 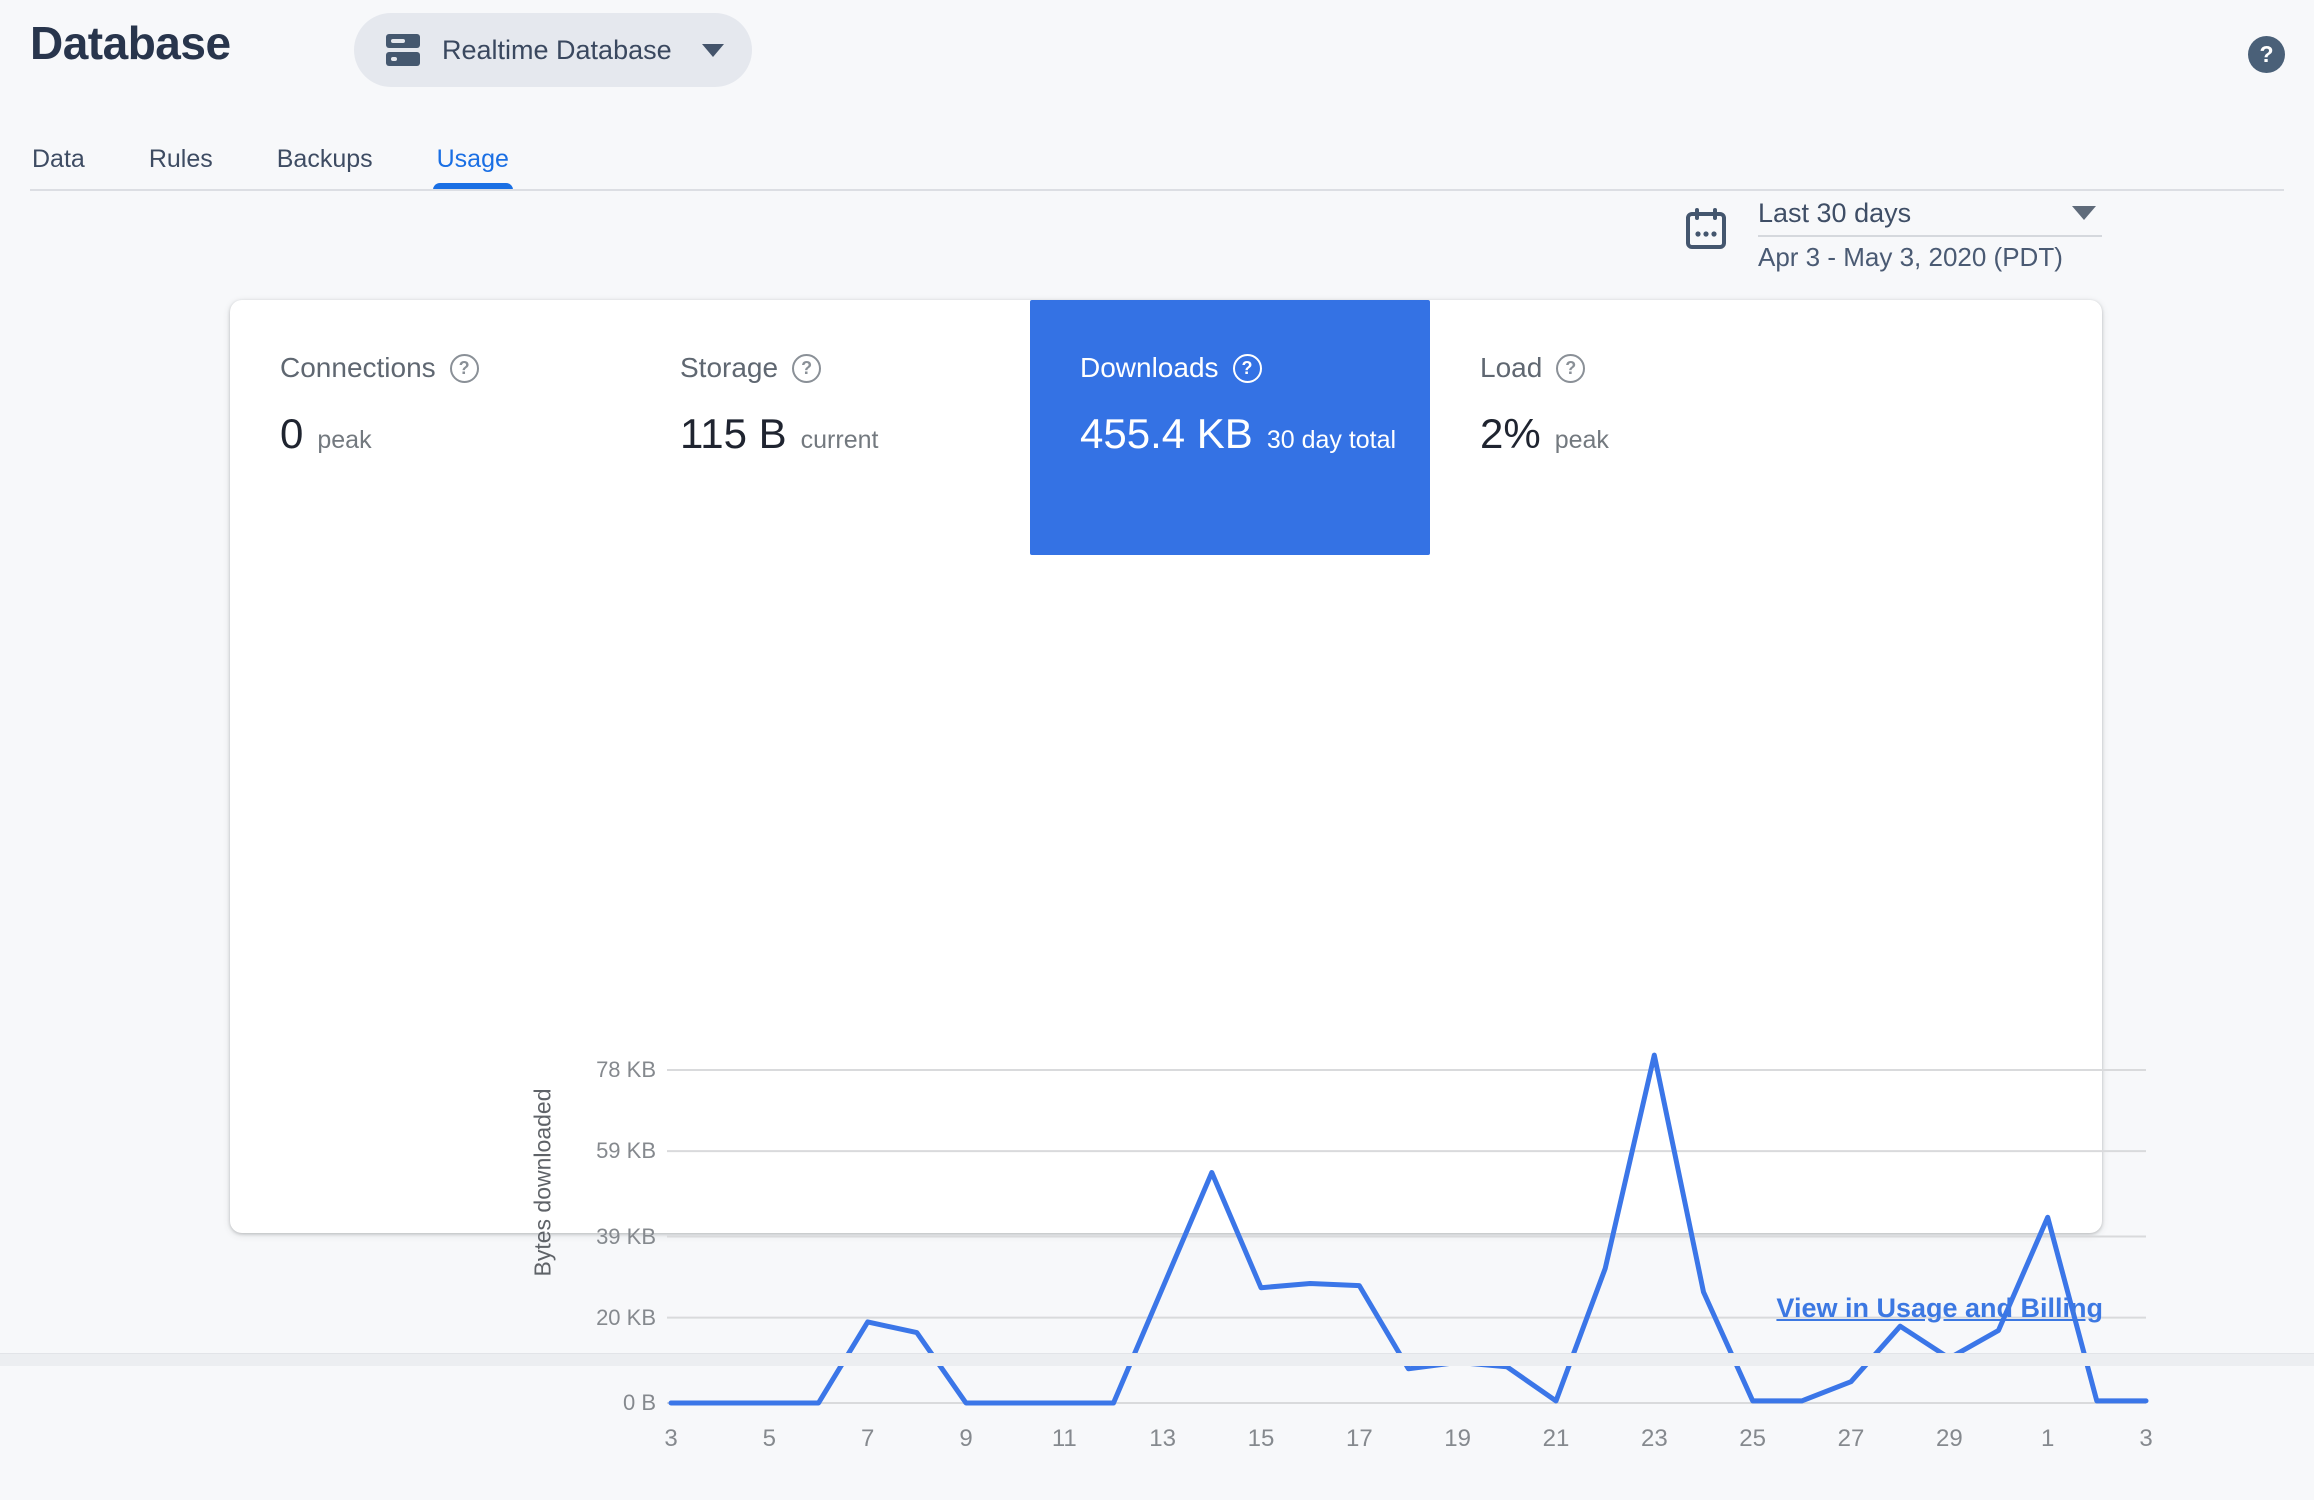 I want to click on instance-selector-label: Realtime Database, so click(x=557, y=49).